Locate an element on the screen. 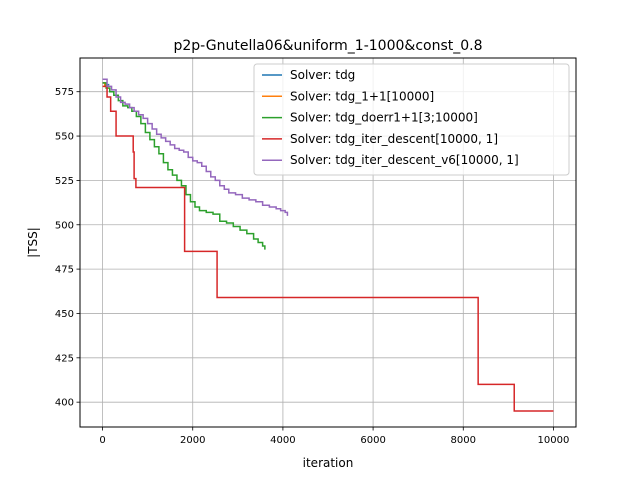 Image resolution: width=640 pixels, height=480 pixels. legend-label-4: Solver: tdg_iter_descent_v6[10000, 1] is located at coordinates (404, 160).